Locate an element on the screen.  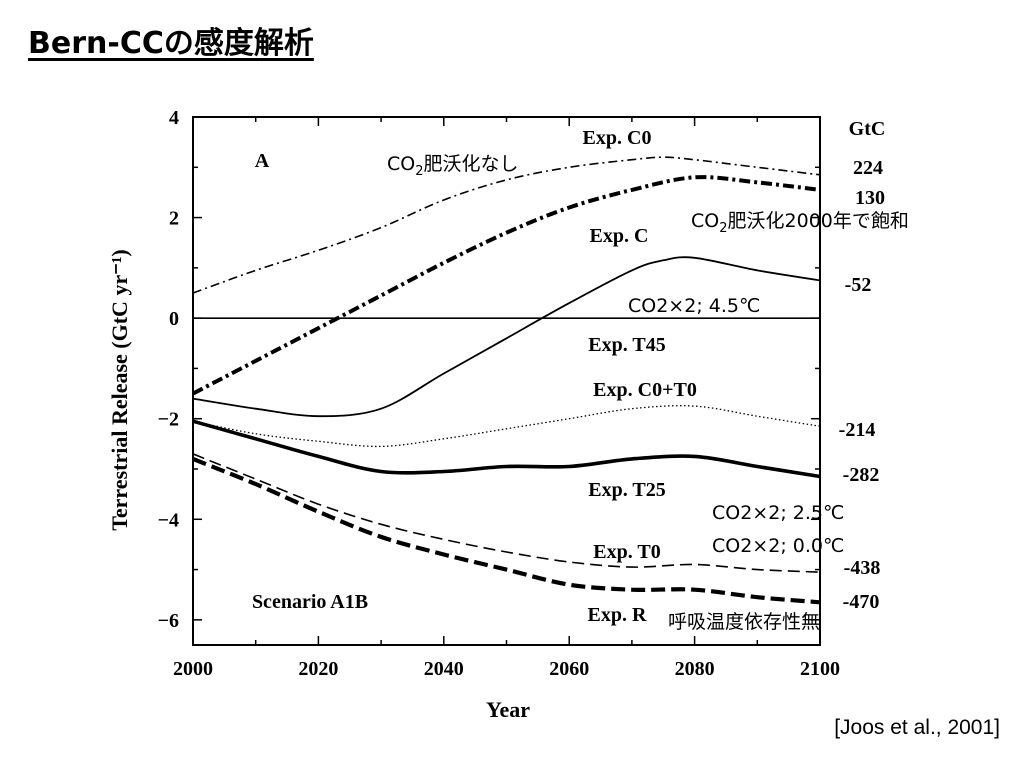
annotation-no-co2-fertilization: CO2肥沃化なし is located at coordinates (453, 166).